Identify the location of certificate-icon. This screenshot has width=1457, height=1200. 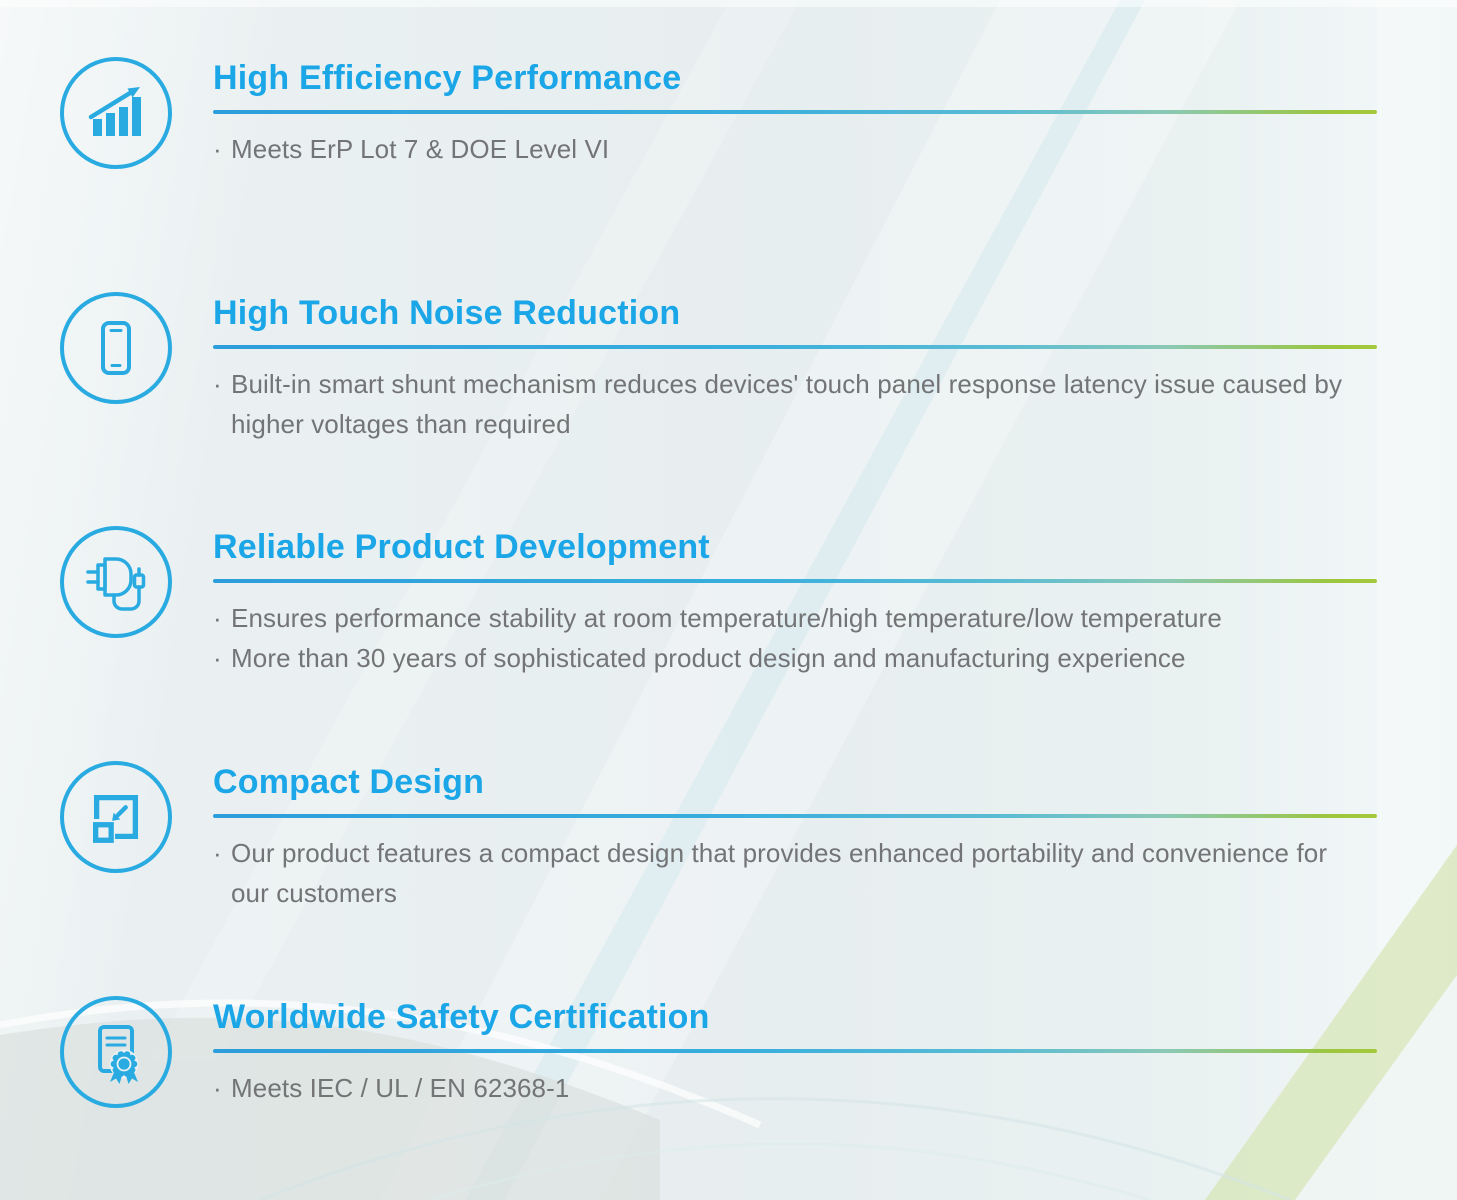
(118, 1054).